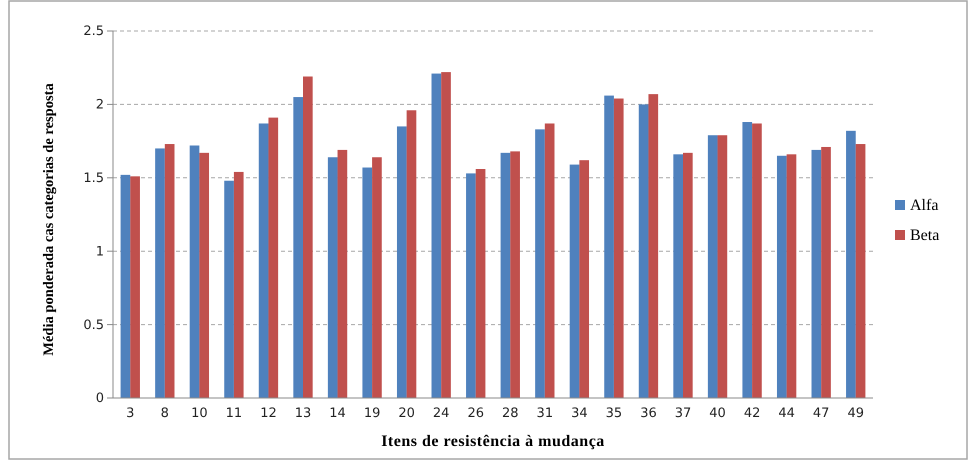 The image size is (971, 461). What do you see at coordinates (199, 414) in the screenshot?
I see `x-tick-label: 10` at bounding box center [199, 414].